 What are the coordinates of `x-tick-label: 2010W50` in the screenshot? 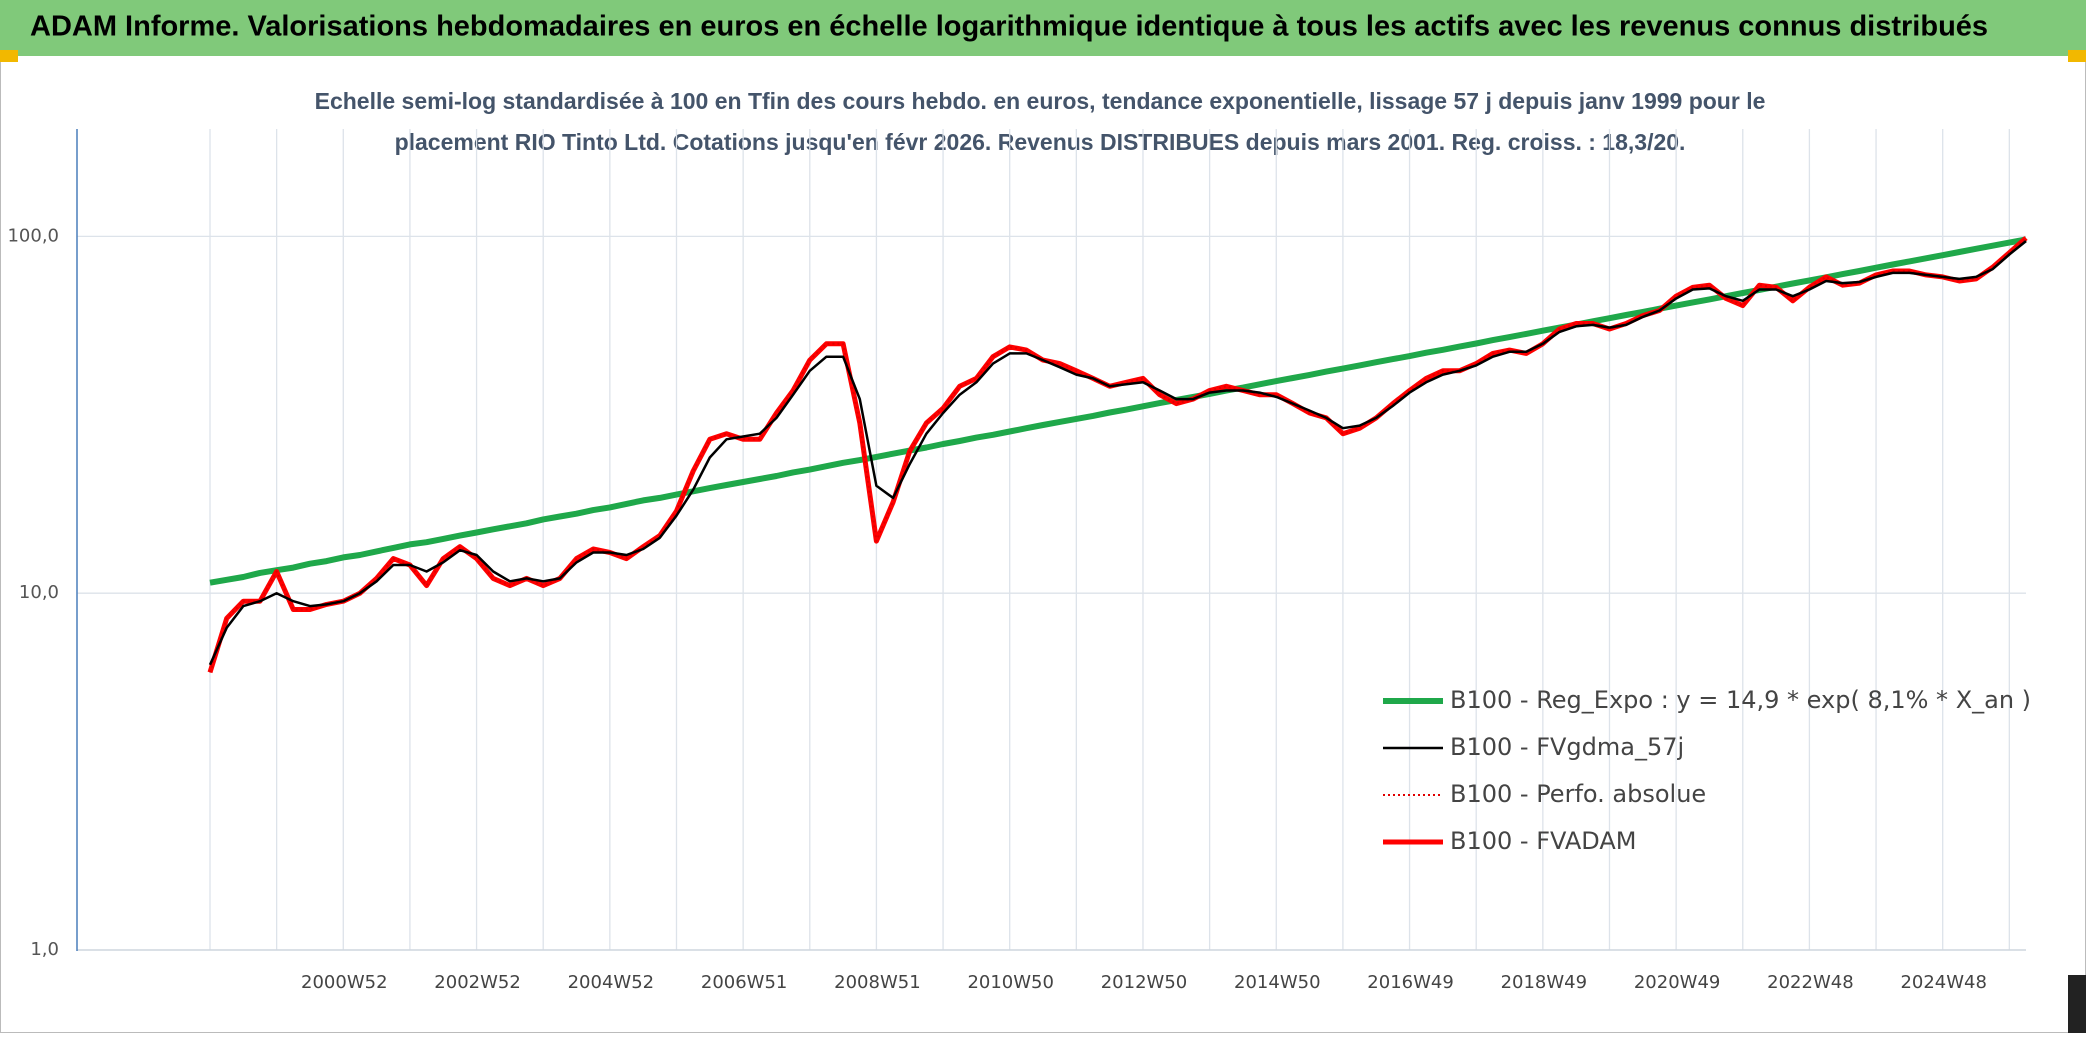 It's located at (1010, 982).